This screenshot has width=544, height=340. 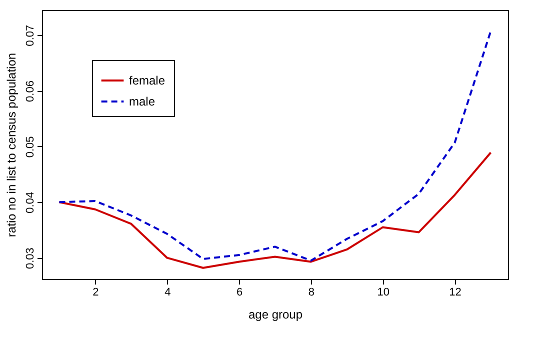 I want to click on x-tick-label: 12, so click(x=455, y=292).